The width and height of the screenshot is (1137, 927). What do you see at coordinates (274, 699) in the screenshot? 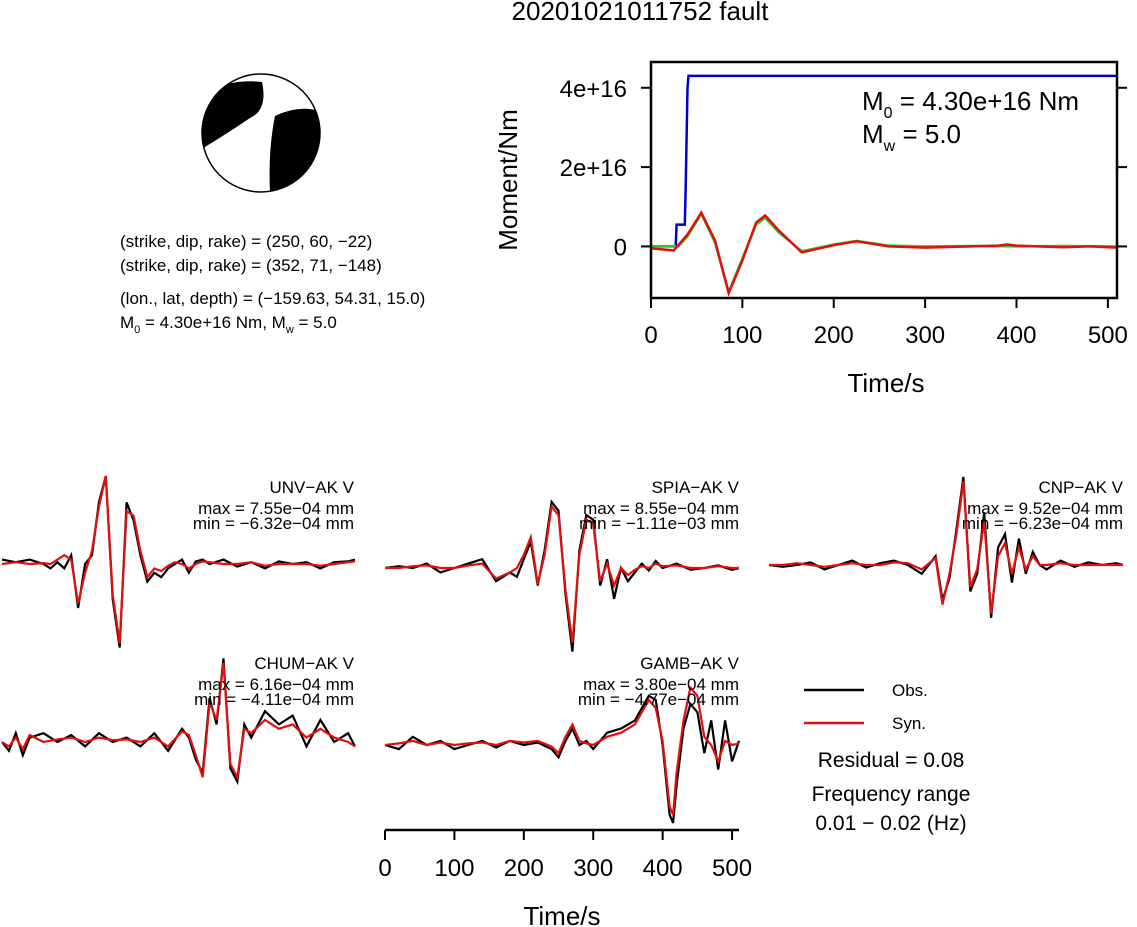
I see `station-min: min = −4.11e−04 mm` at bounding box center [274, 699].